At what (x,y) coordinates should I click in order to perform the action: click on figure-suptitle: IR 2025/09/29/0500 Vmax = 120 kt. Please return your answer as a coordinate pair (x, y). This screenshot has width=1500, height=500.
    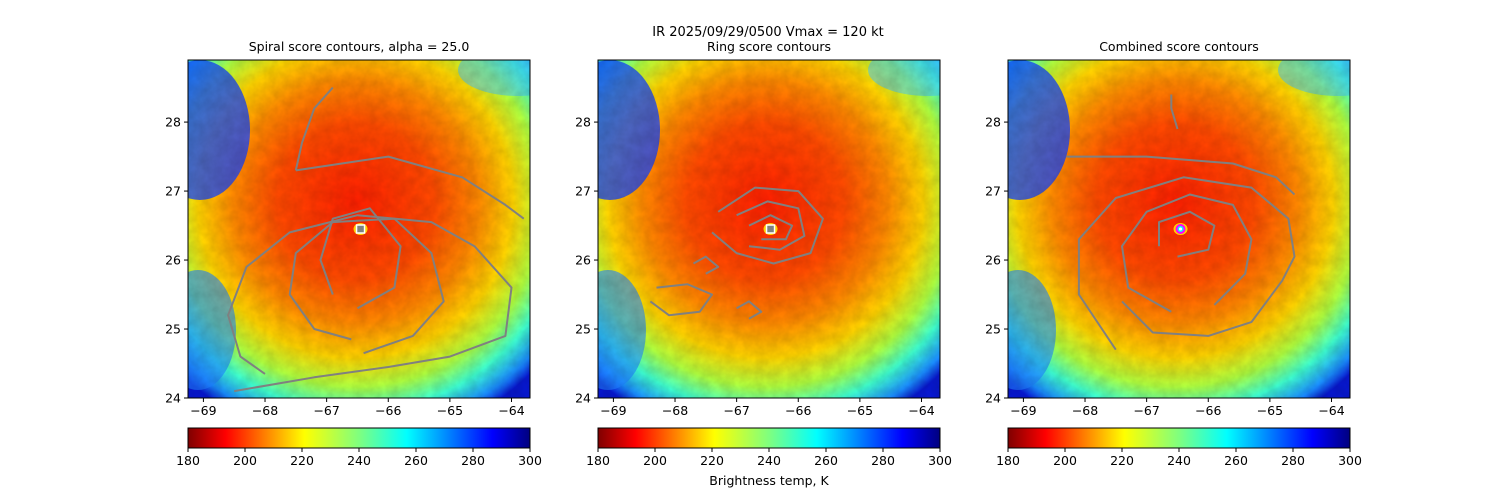
    Looking at the image, I should click on (767, 32).